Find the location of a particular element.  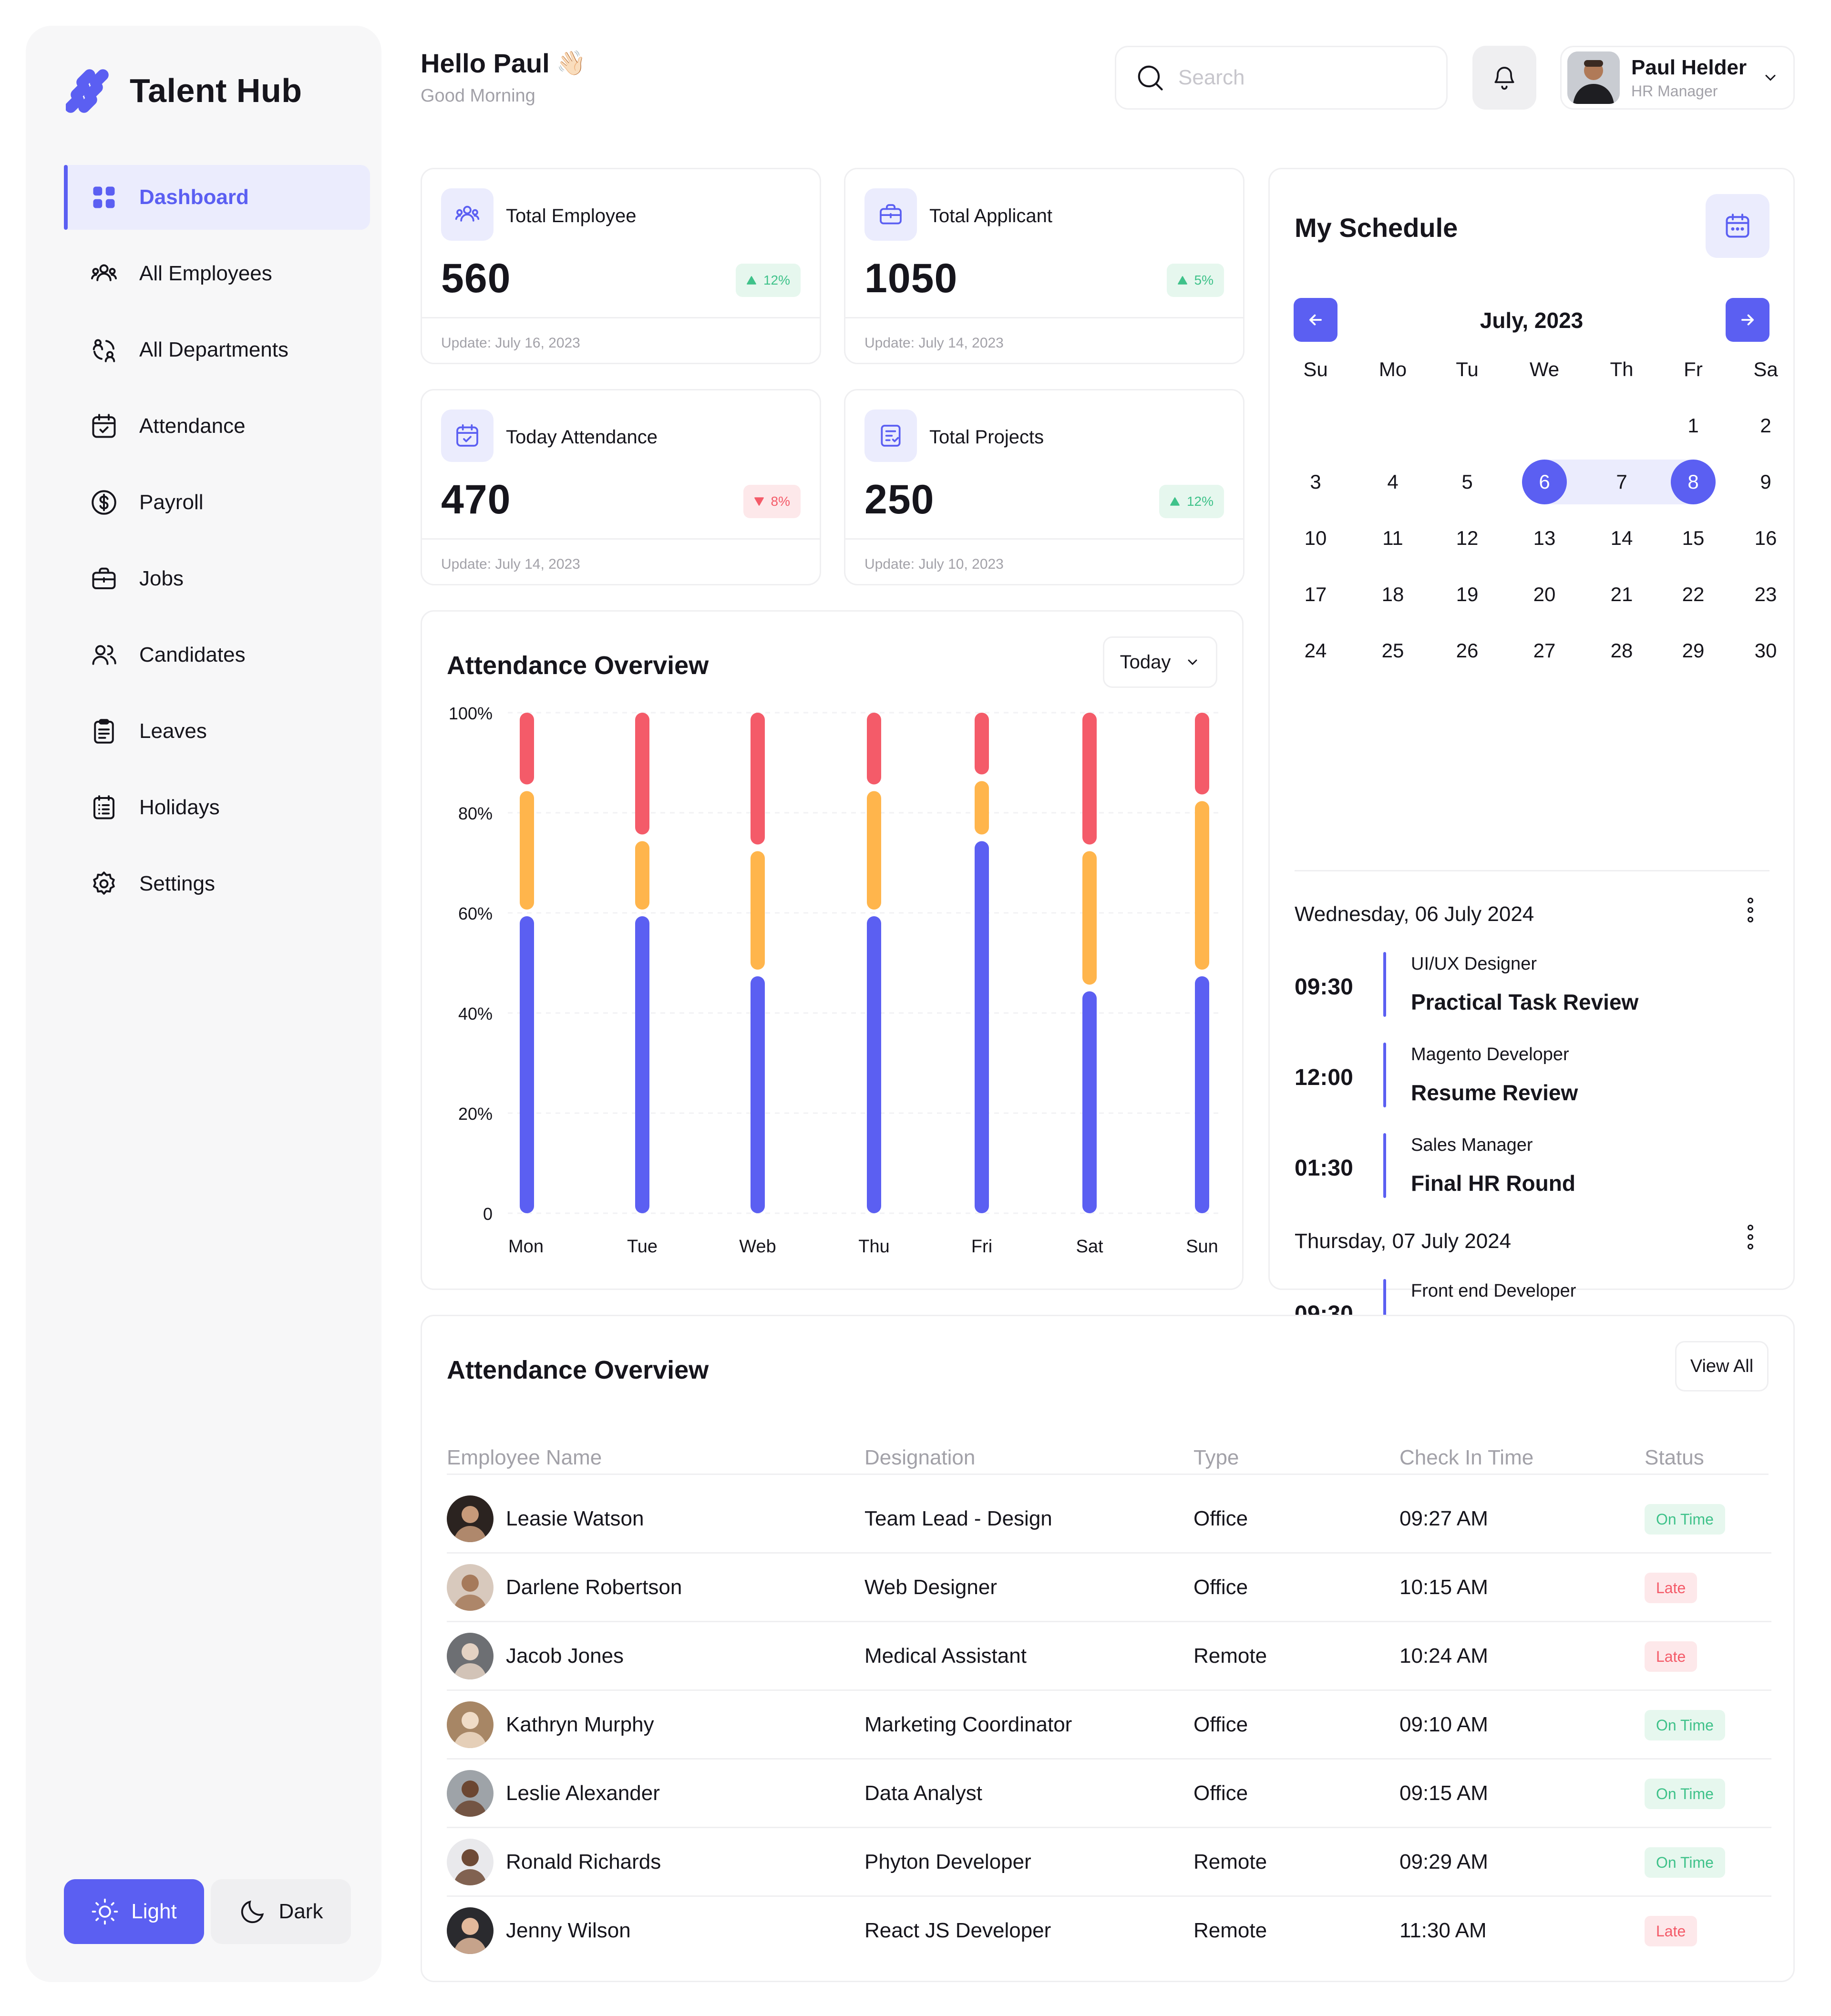

calendar-day: 24 is located at coordinates (1316, 650).